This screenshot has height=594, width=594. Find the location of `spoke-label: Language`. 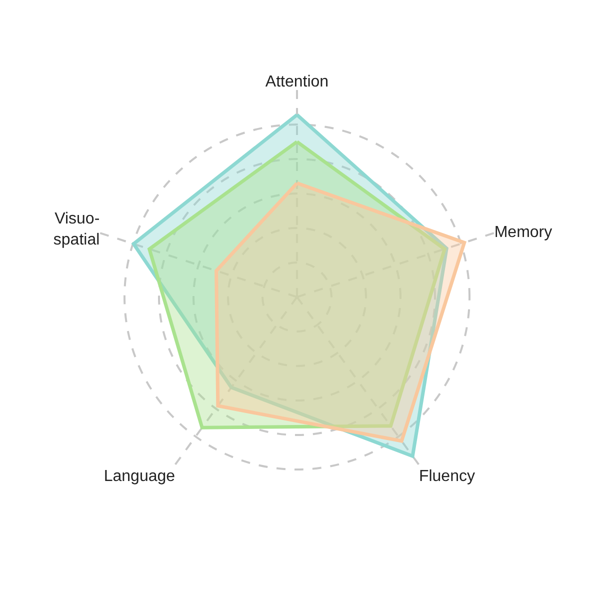

spoke-label: Language is located at coordinates (140, 477).